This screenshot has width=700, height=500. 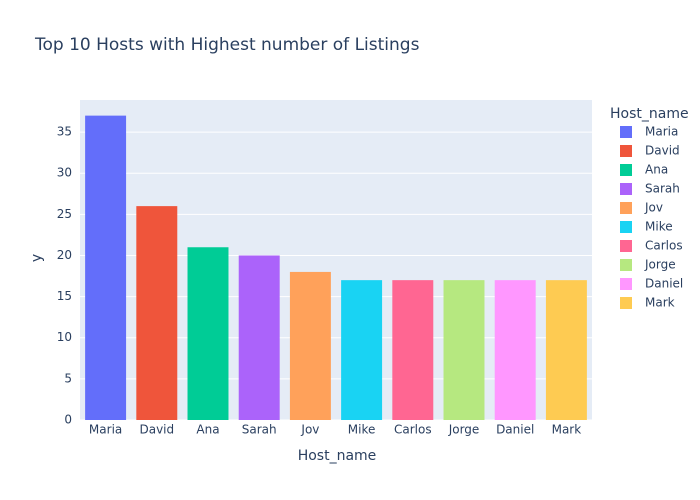 I want to click on y-axis-label: y, so click(x=37, y=258).